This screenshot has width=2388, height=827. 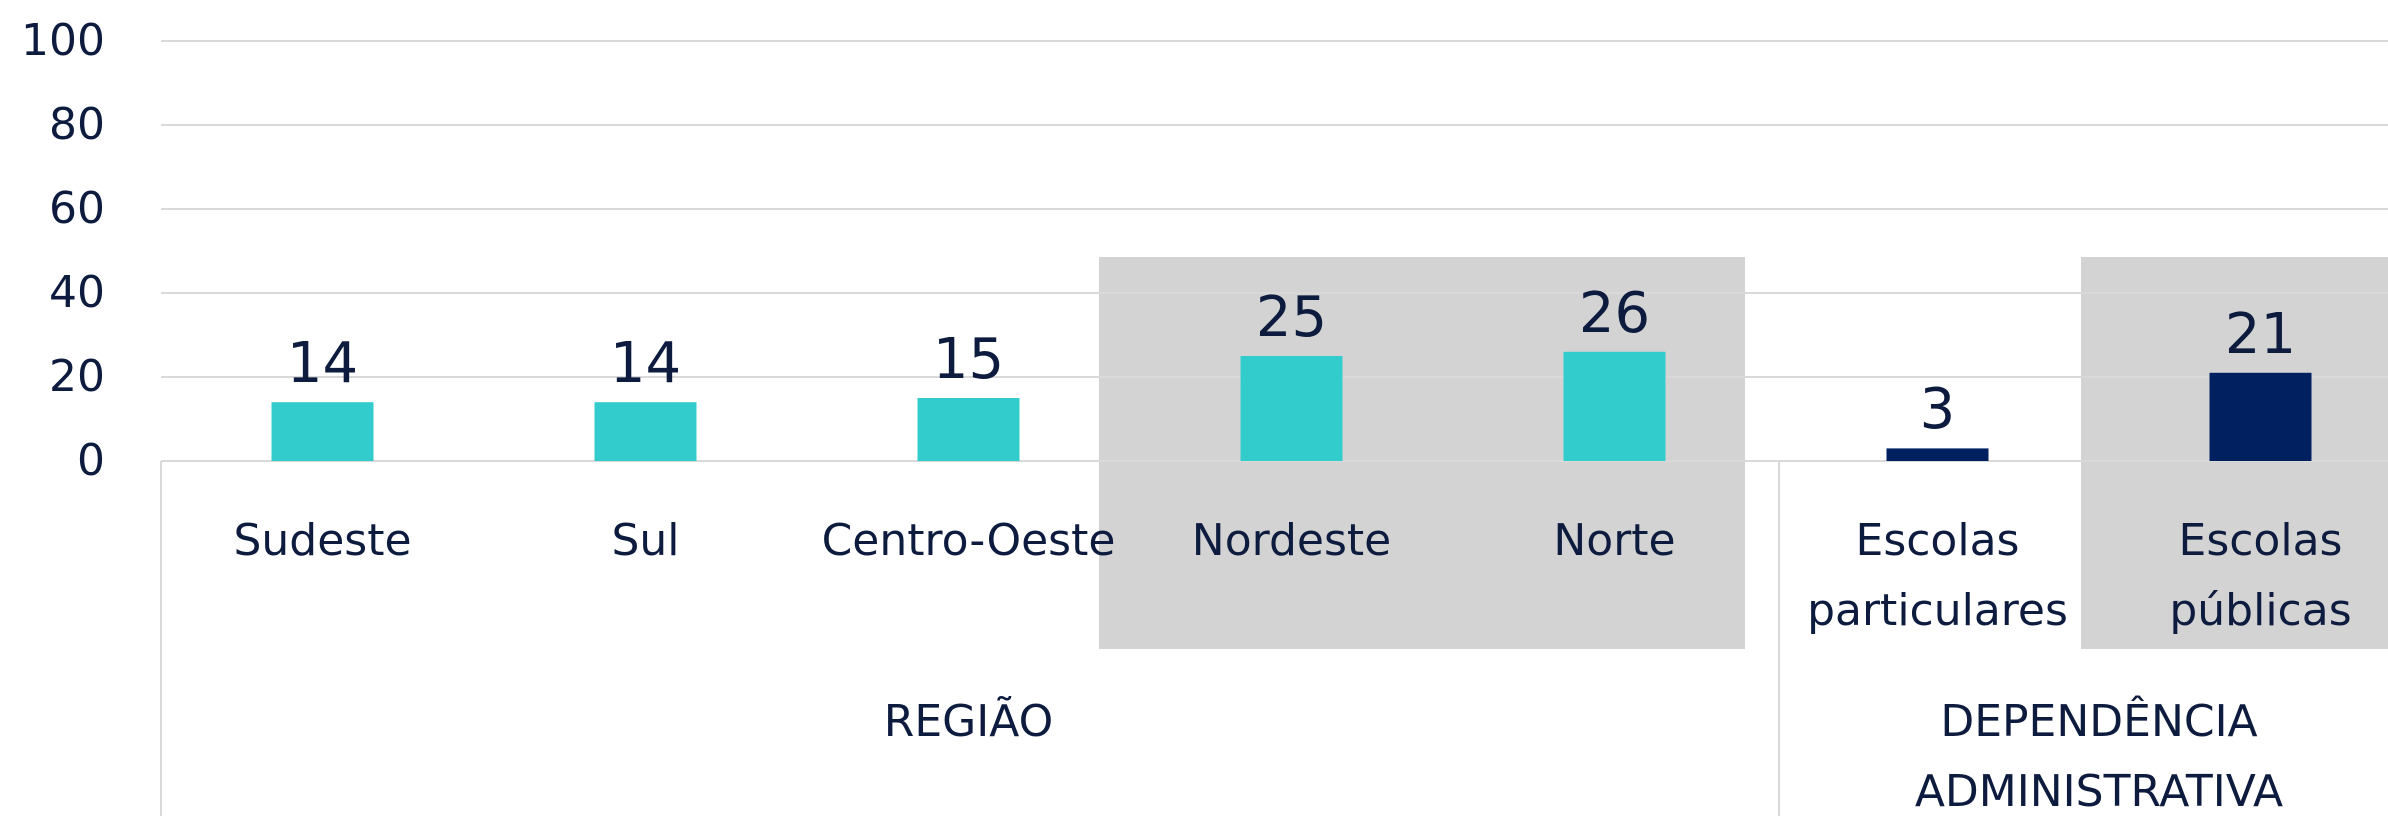 What do you see at coordinates (322, 540) in the screenshot?
I see `x-tick-label: Sudeste` at bounding box center [322, 540].